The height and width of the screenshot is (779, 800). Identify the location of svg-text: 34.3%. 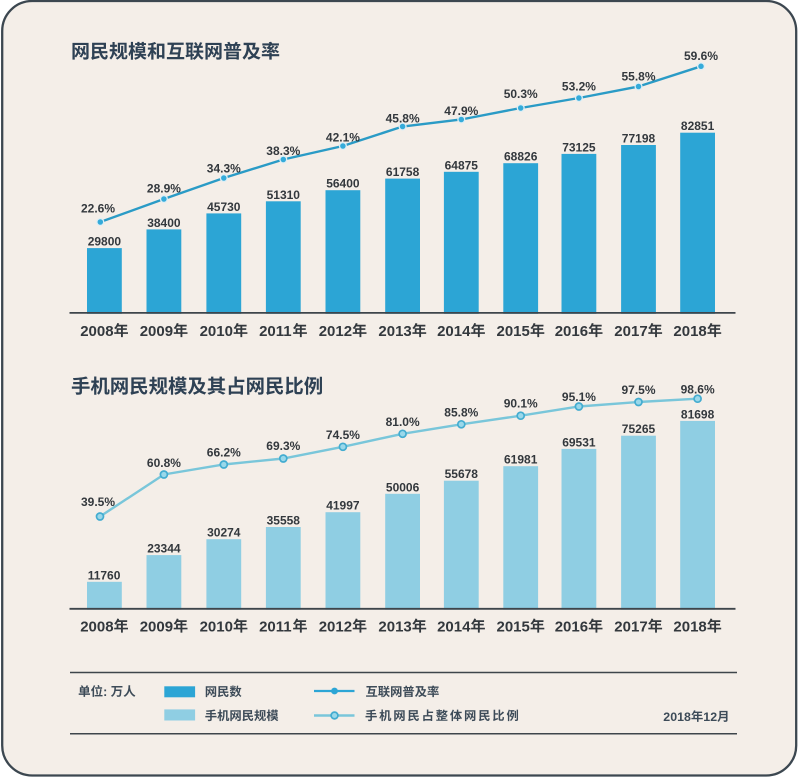
(224, 169).